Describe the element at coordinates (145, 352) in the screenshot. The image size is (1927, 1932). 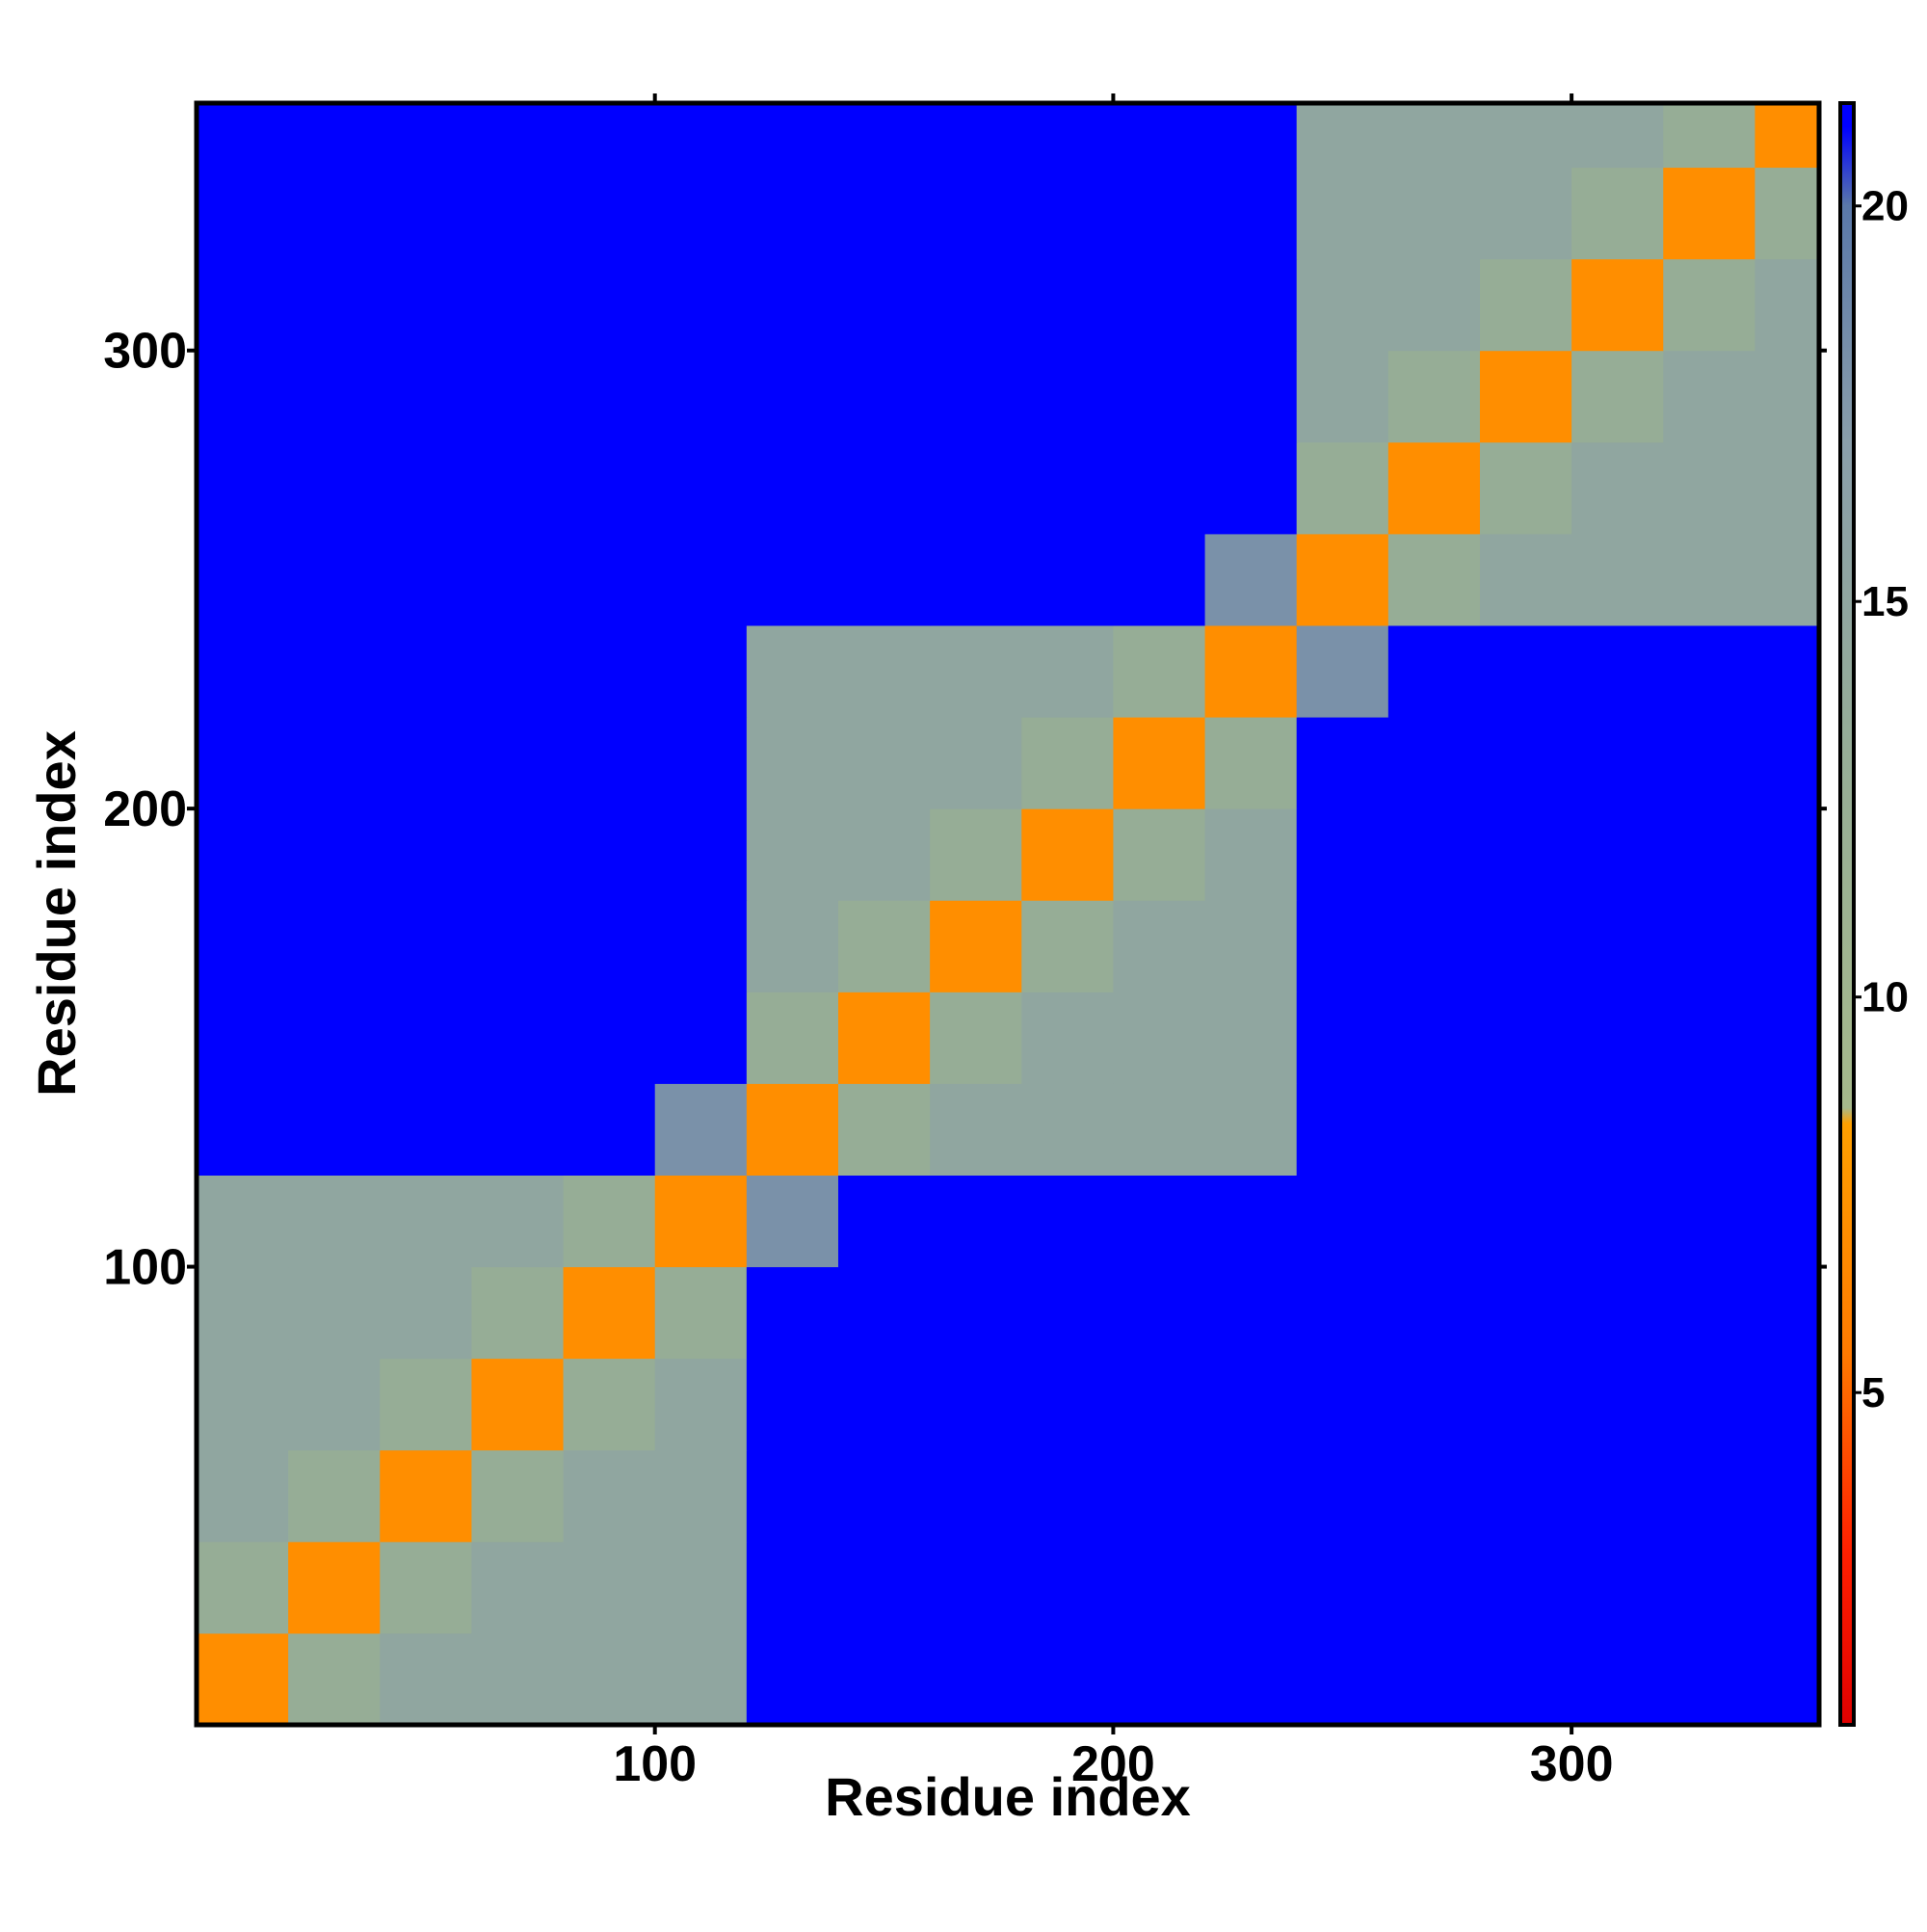
I see `y-tick-label: 300` at that location.